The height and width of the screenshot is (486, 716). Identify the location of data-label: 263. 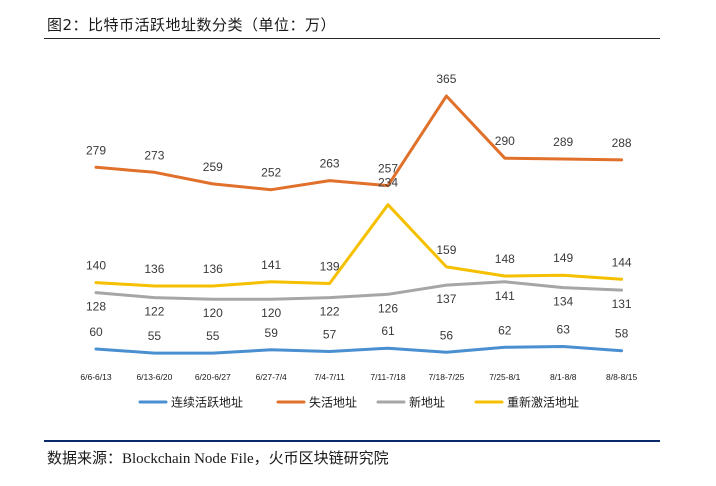
(330, 164).